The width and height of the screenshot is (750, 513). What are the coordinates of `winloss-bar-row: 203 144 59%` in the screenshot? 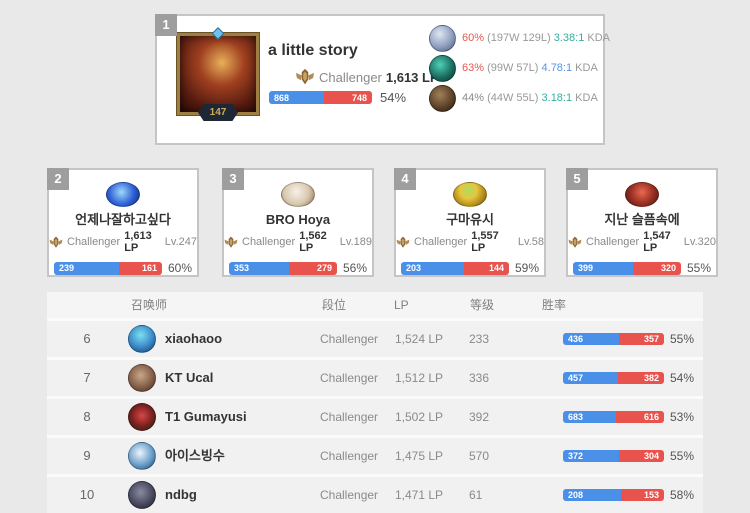 It's located at (469, 268).